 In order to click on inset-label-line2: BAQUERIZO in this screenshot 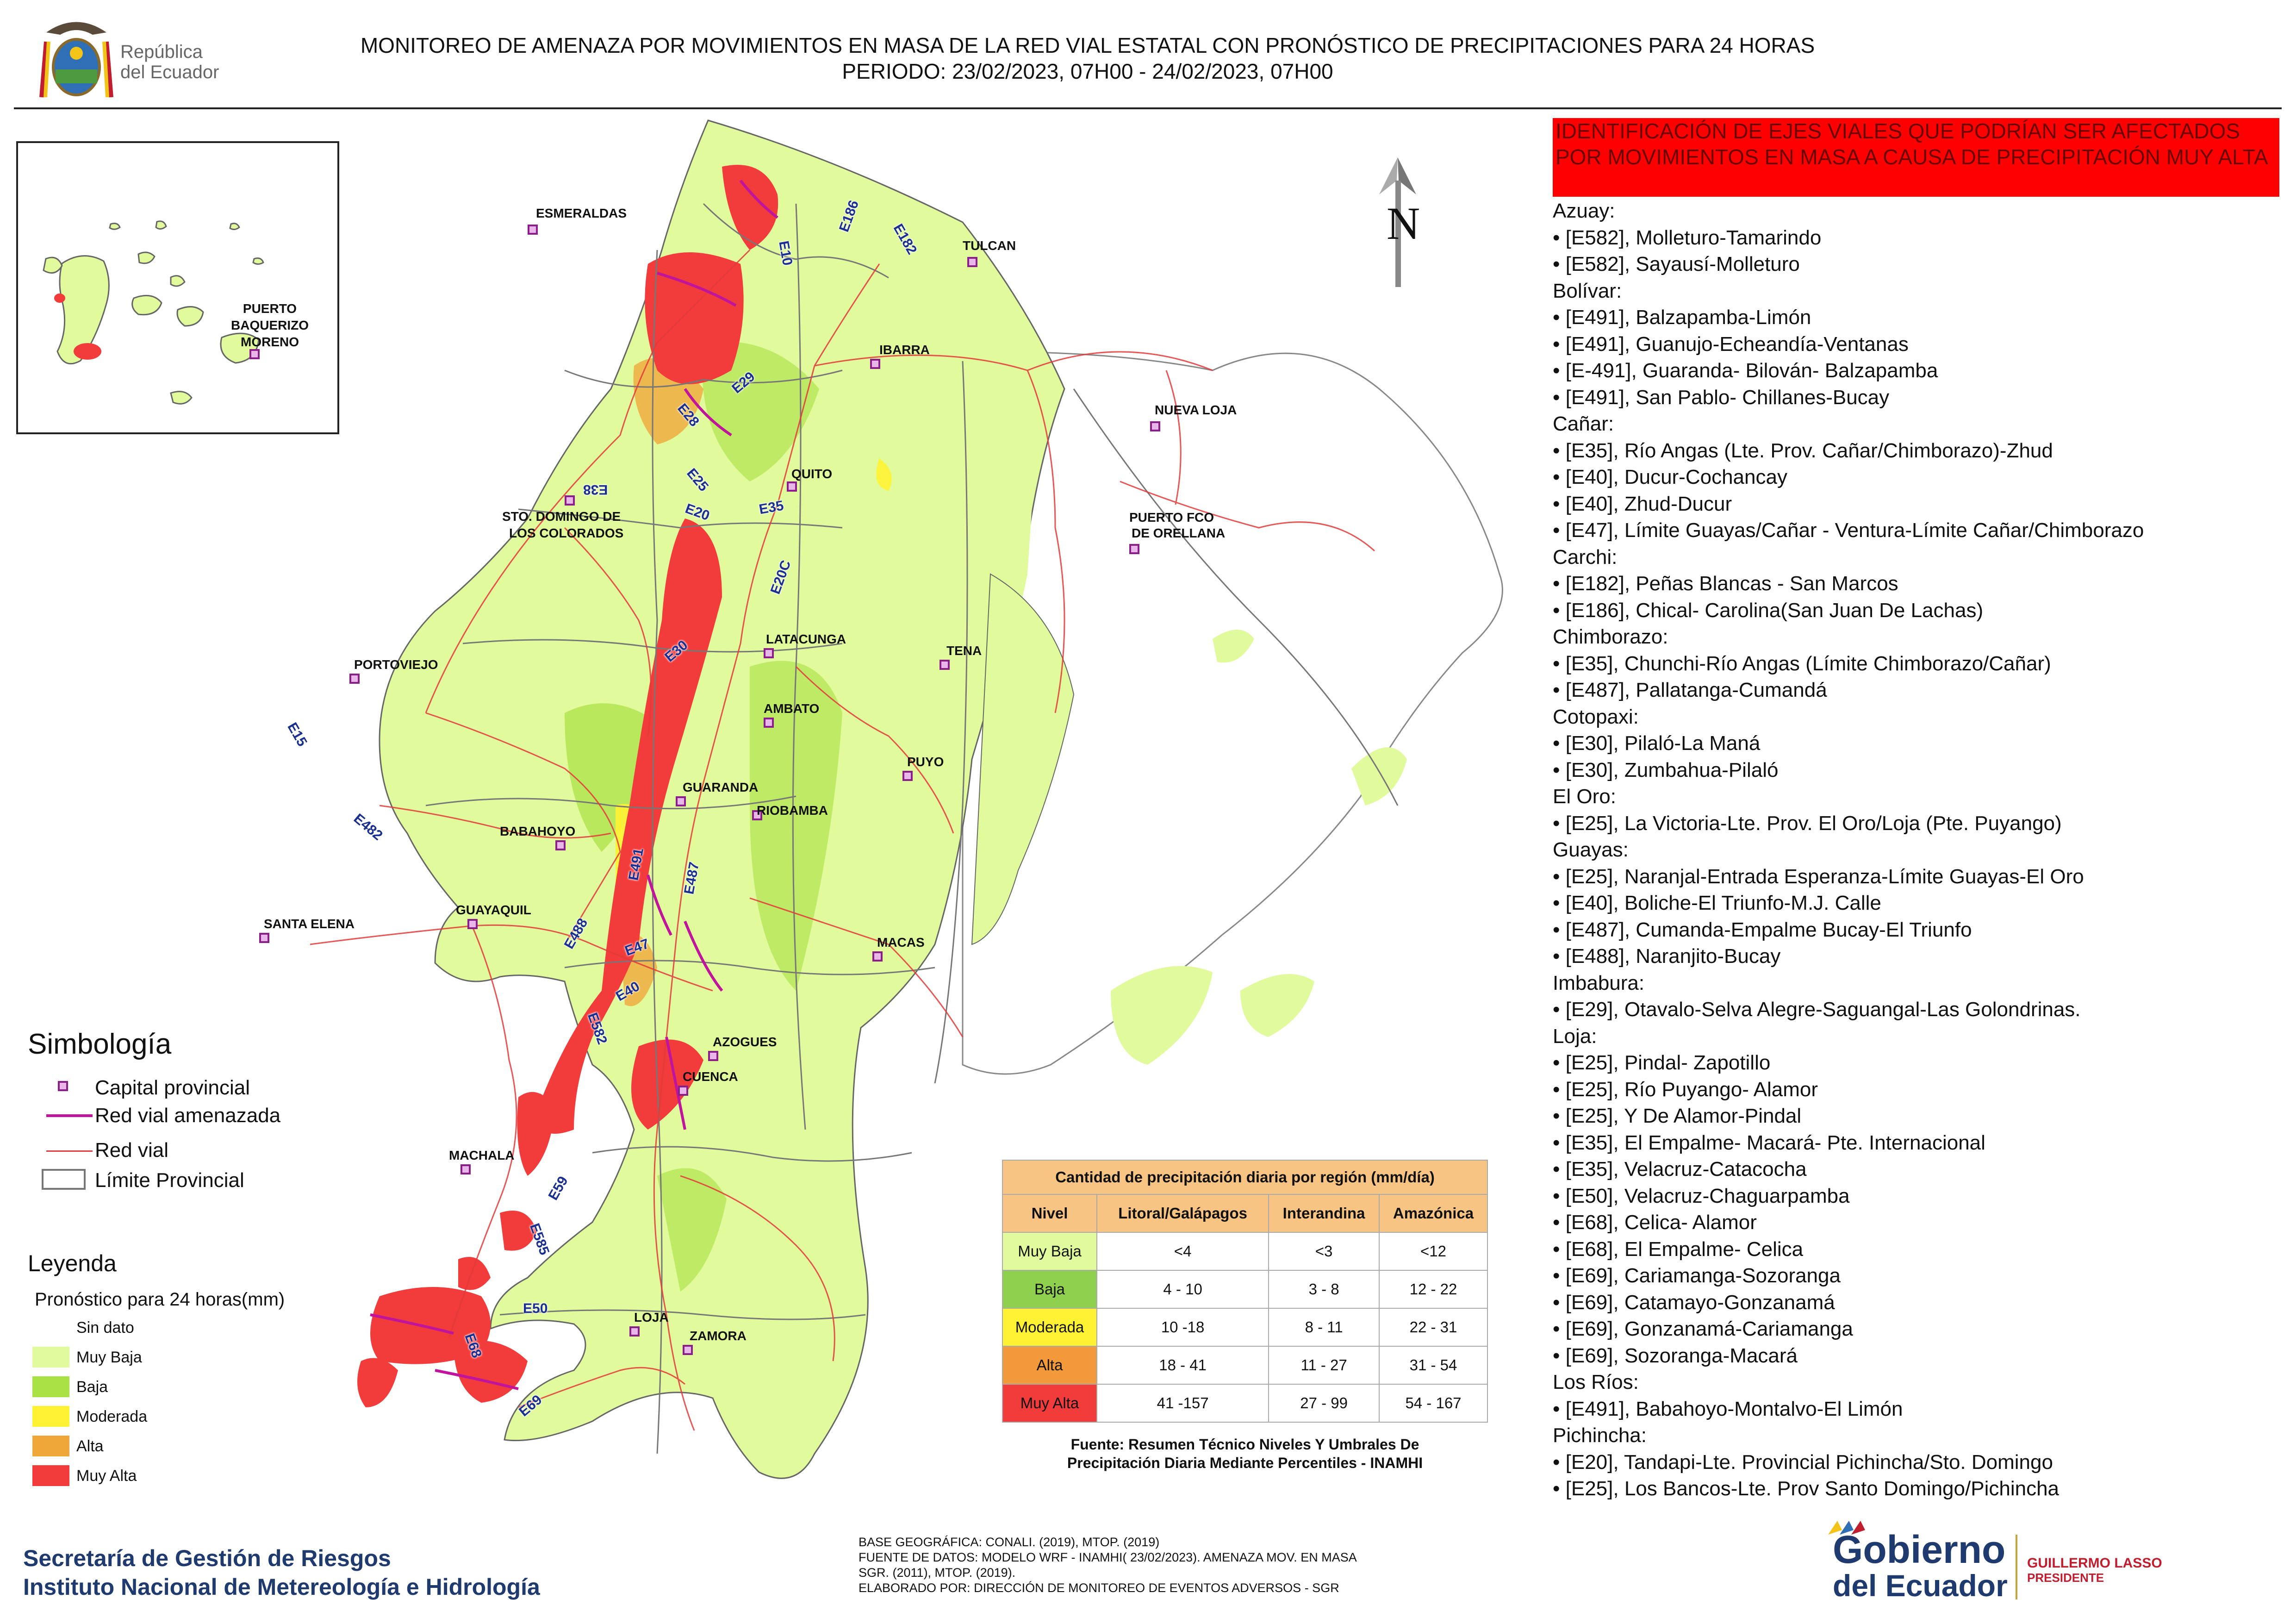, I will do `click(270, 325)`.